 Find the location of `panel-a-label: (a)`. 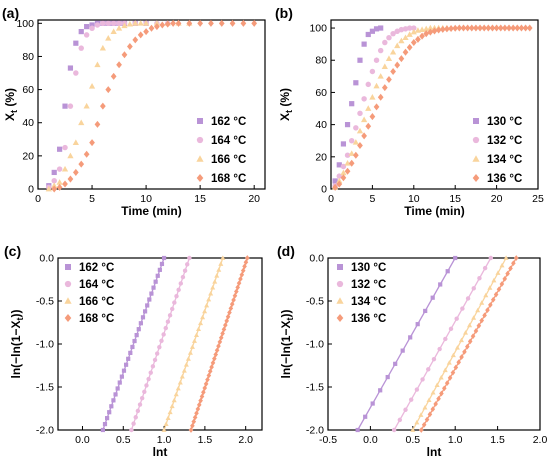

panel-a-label: (a) is located at coordinates (10, 13).